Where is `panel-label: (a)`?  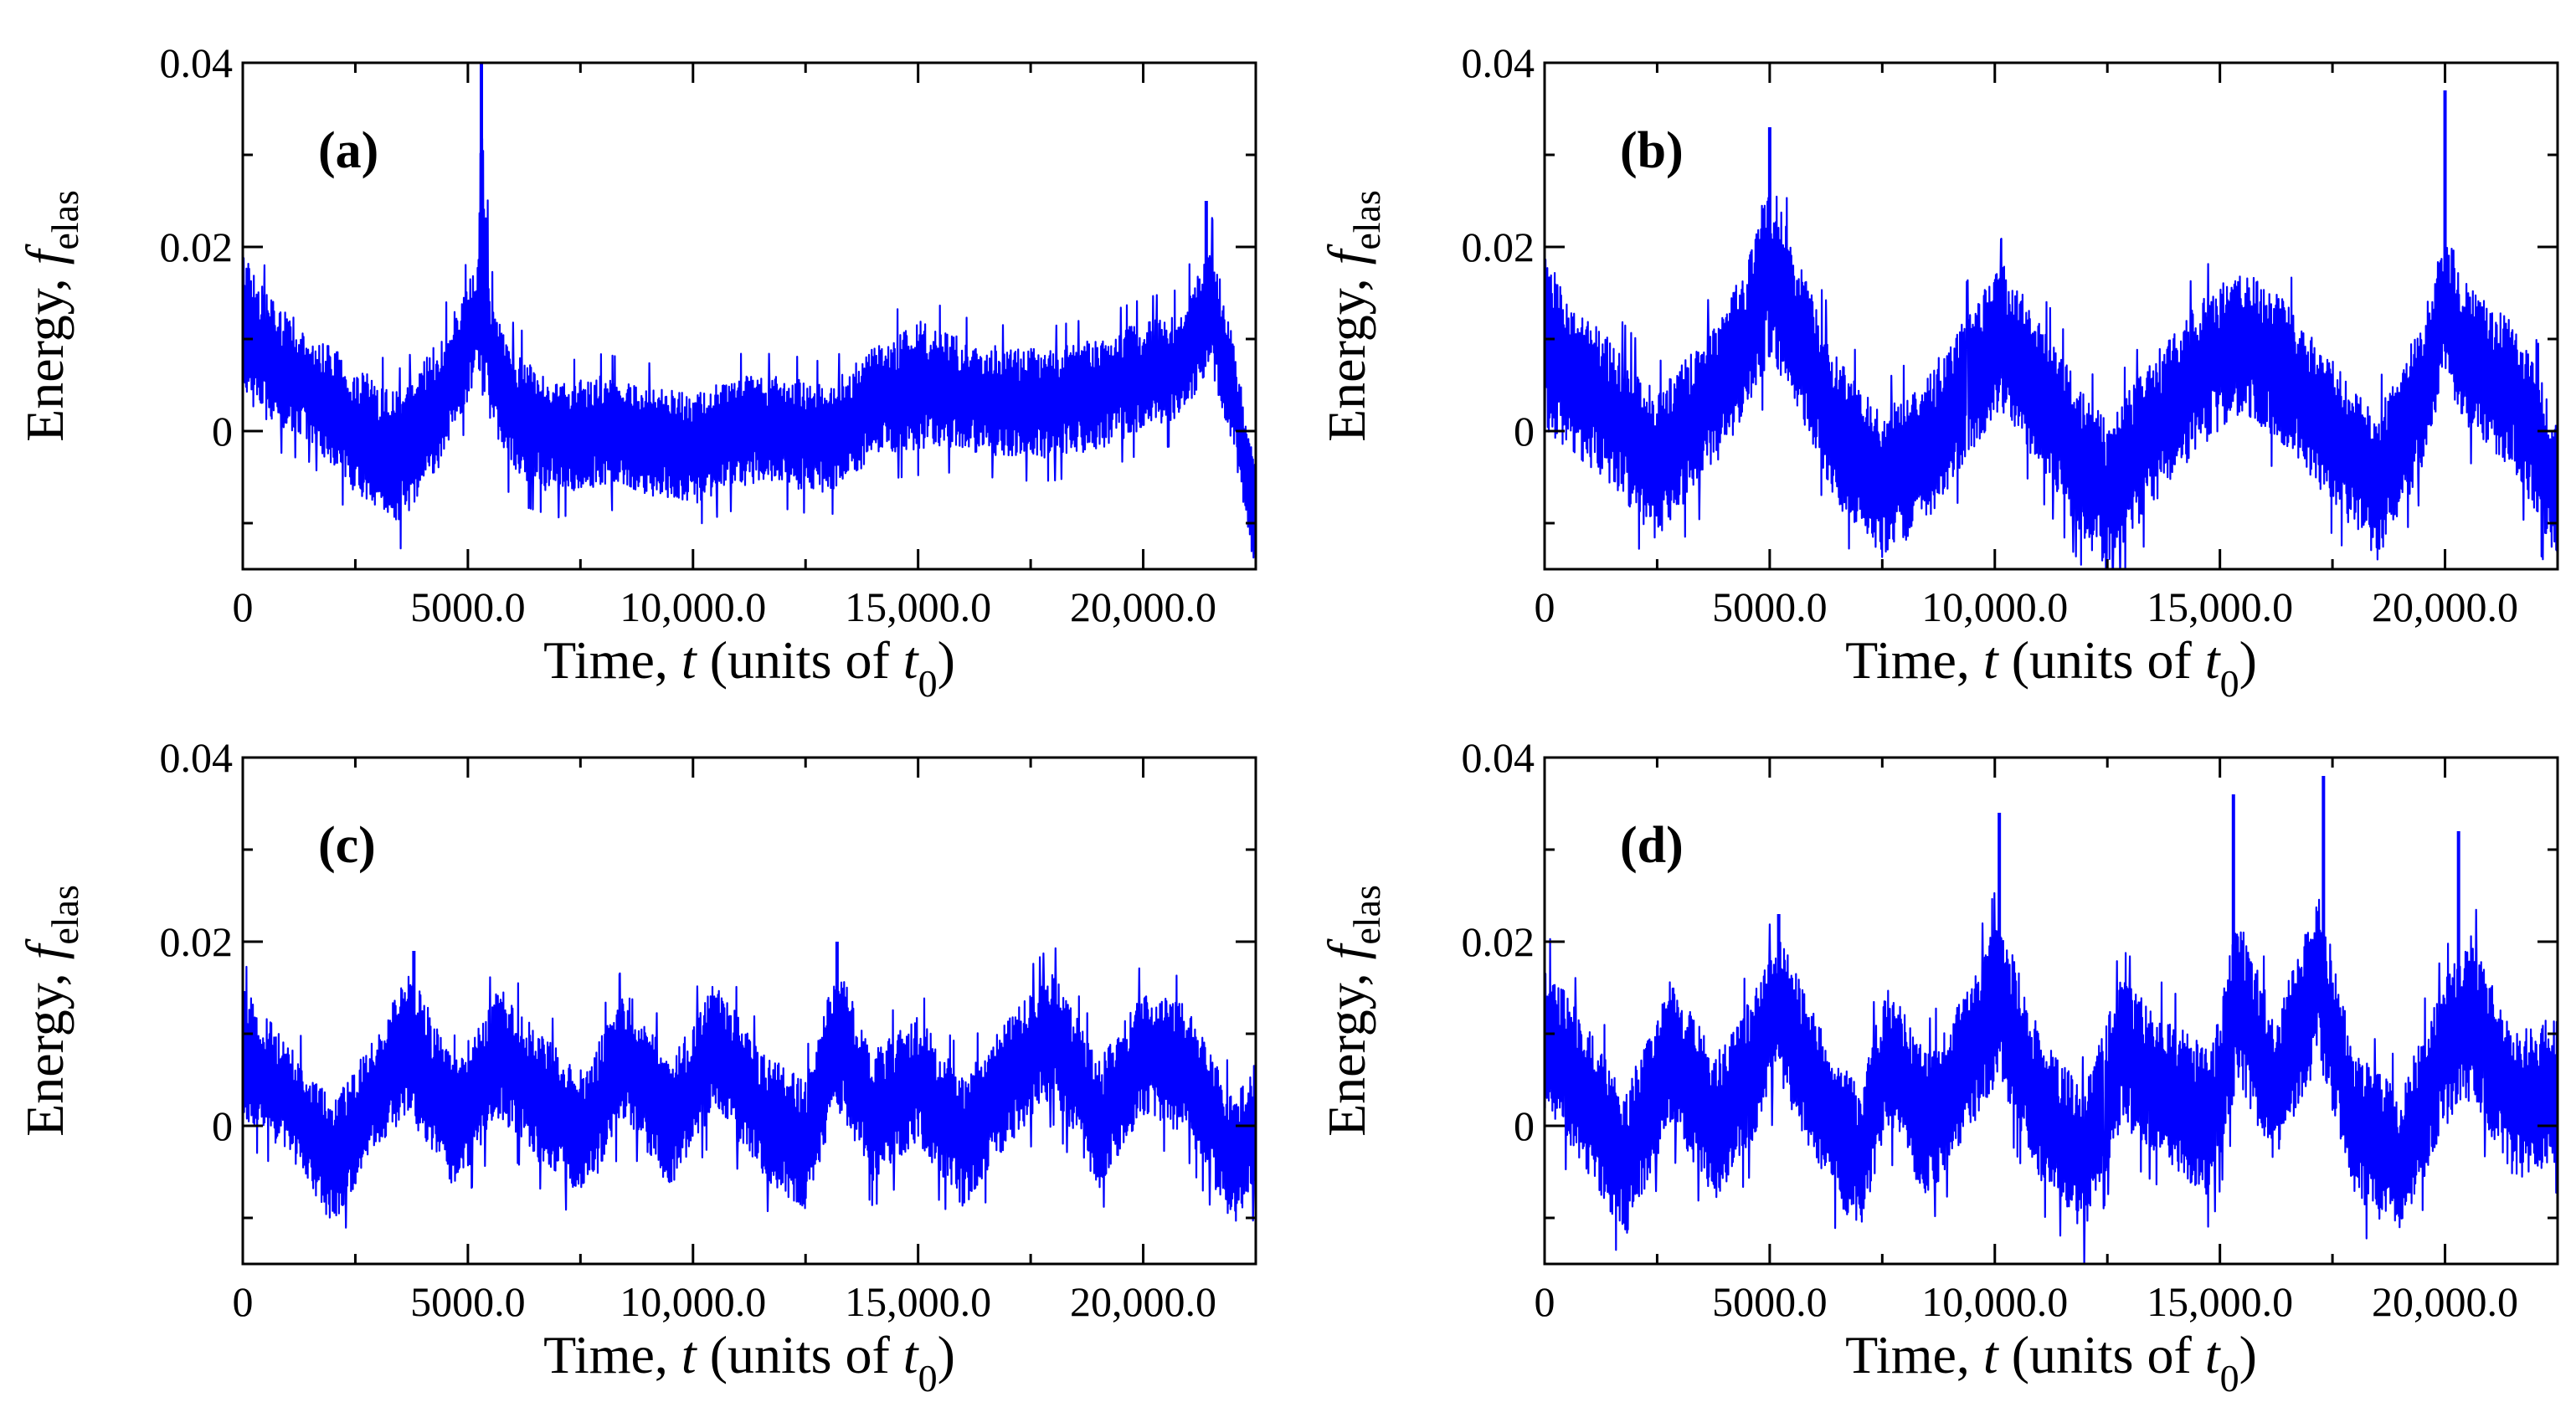
panel-label: (a) is located at coordinates (348, 150).